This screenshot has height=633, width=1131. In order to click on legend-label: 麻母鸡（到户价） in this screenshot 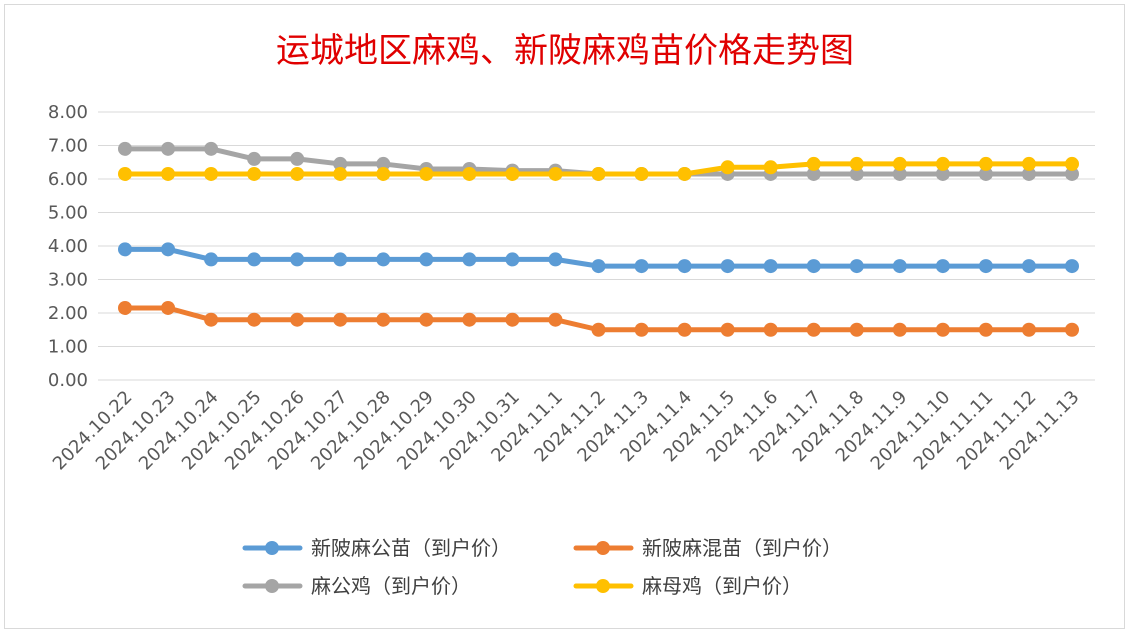, I will do `click(722, 586)`.